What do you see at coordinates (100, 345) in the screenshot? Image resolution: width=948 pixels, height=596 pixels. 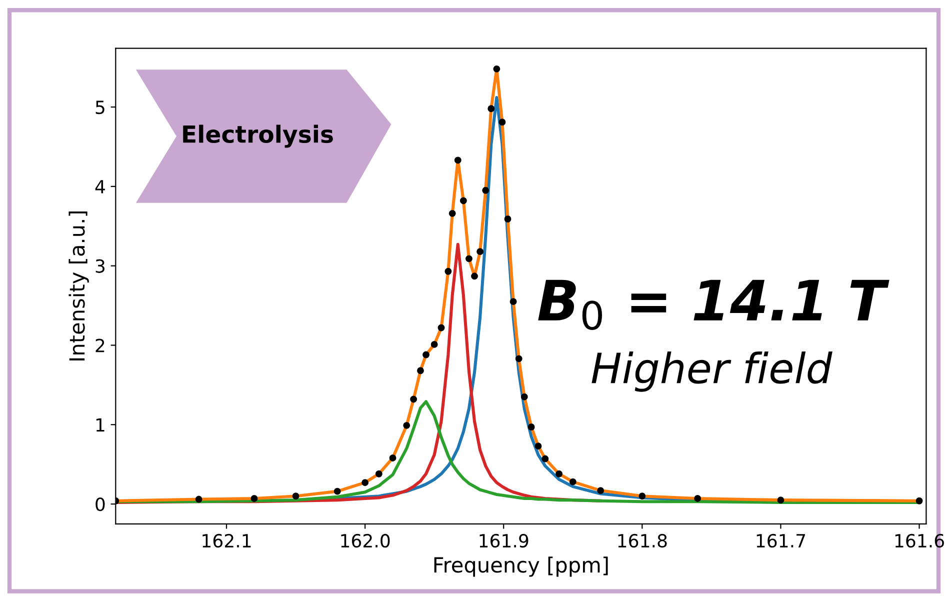 I see `y-tick-label: 2` at bounding box center [100, 345].